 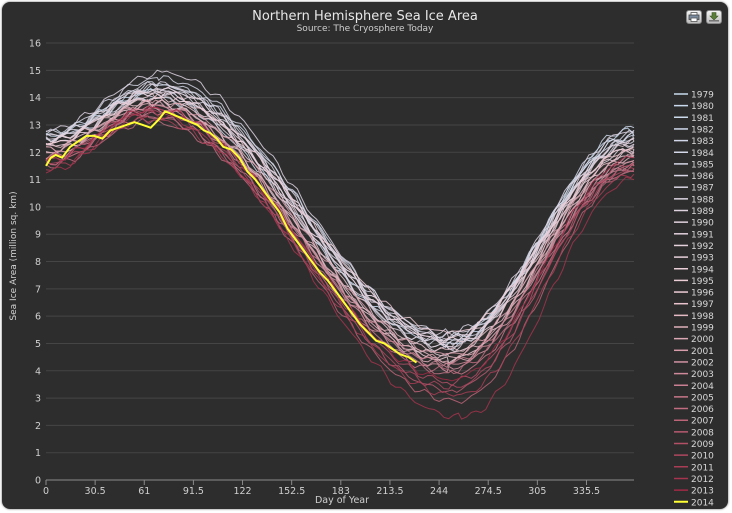 I want to click on x-tick-label: 61, so click(x=144, y=491).